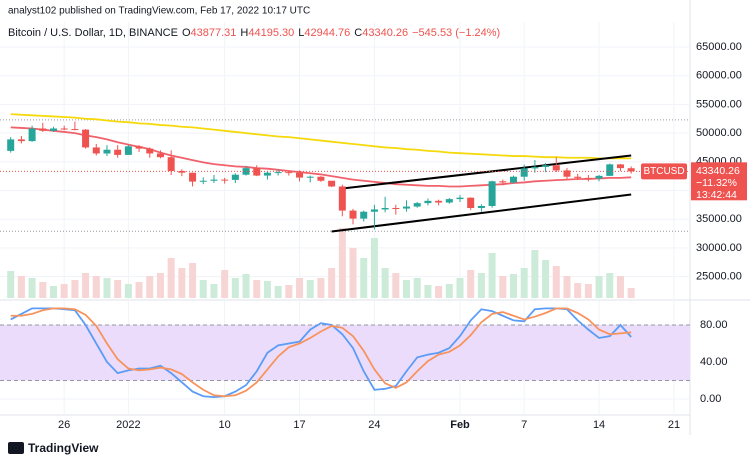 The height and width of the screenshot is (465, 750). What do you see at coordinates (299, 425) in the screenshot?
I see `x-tick-label: 17` at bounding box center [299, 425].